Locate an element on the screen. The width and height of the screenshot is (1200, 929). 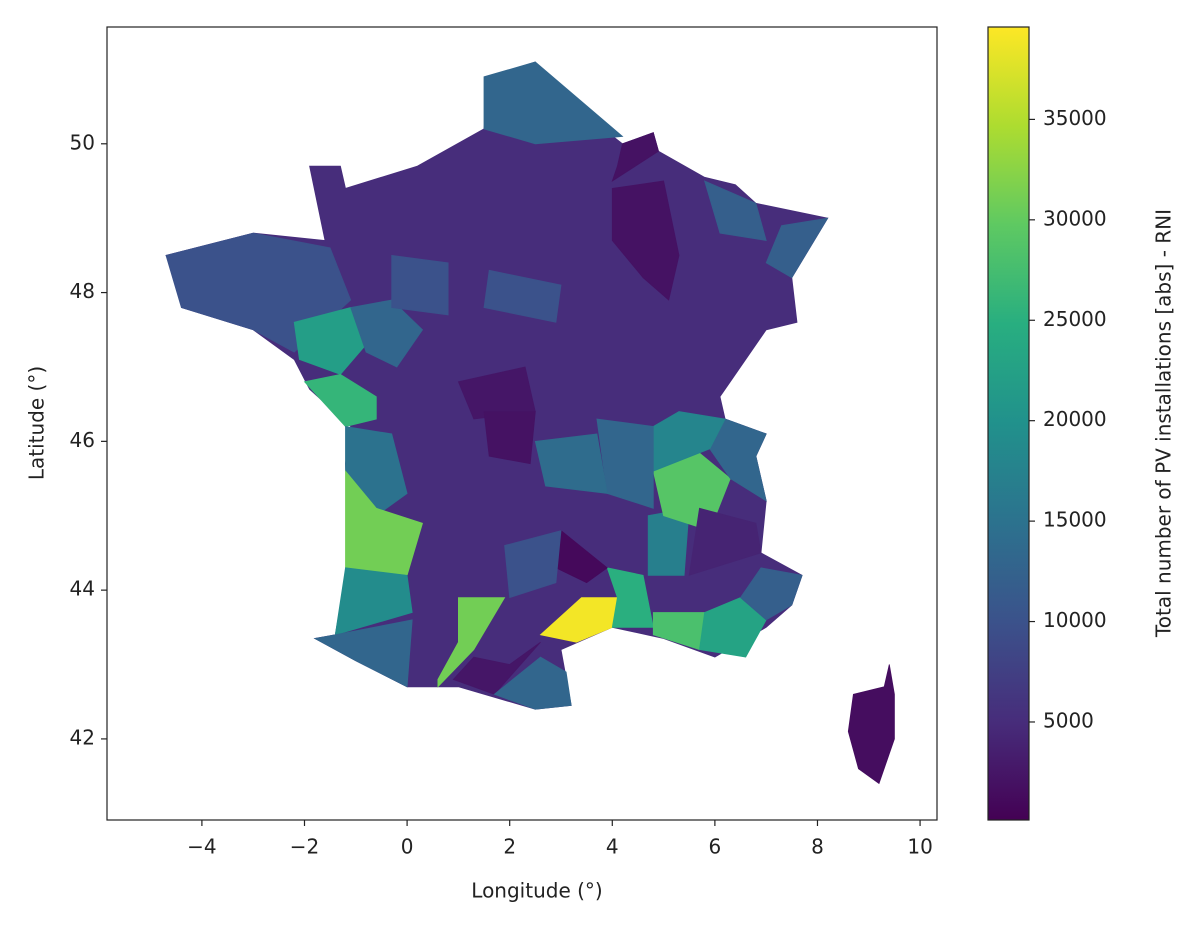
colorbar-tick-label: 15000 is located at coordinates (1075, 520).